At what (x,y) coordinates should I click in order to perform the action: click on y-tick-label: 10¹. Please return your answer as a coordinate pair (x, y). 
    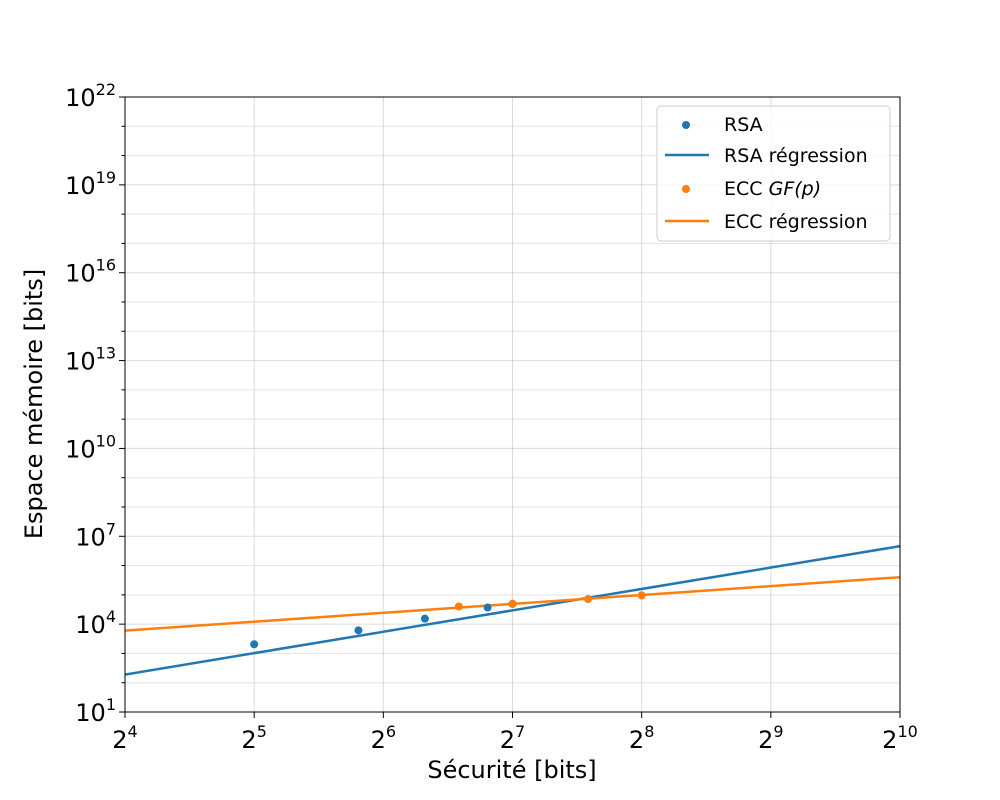
    Looking at the image, I should click on (95, 711).